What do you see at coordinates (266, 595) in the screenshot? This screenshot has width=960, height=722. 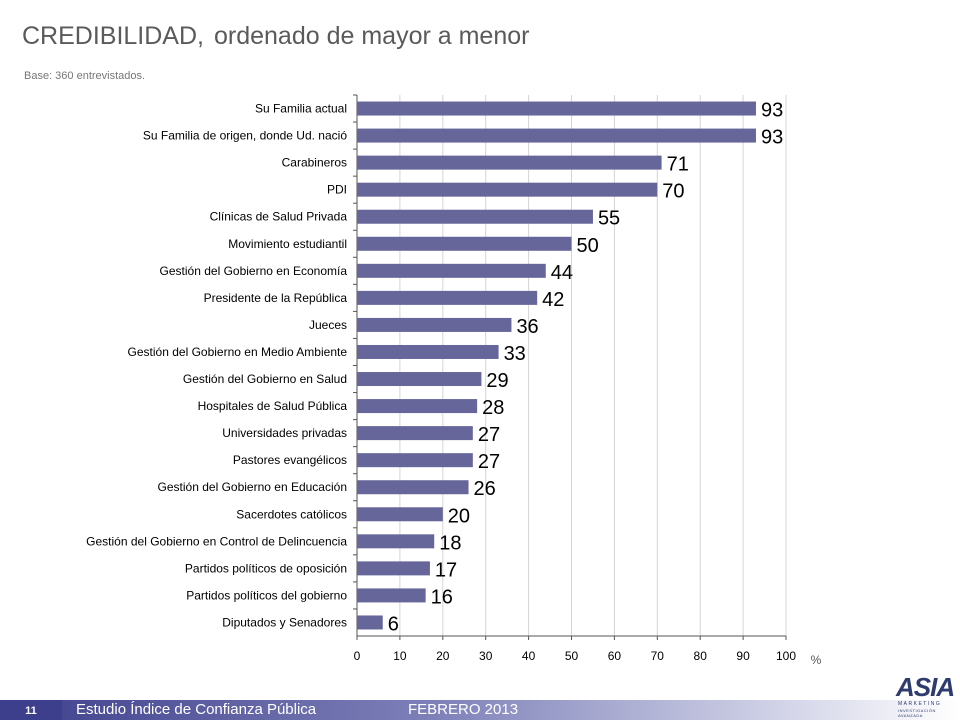 I see `category-label: Partidos políticos del gobierno` at bounding box center [266, 595].